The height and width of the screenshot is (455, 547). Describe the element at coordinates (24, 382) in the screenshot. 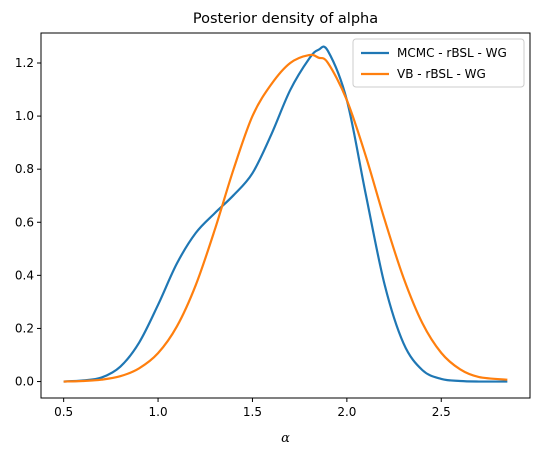

I see `y-tick-label: 0.0` at that location.